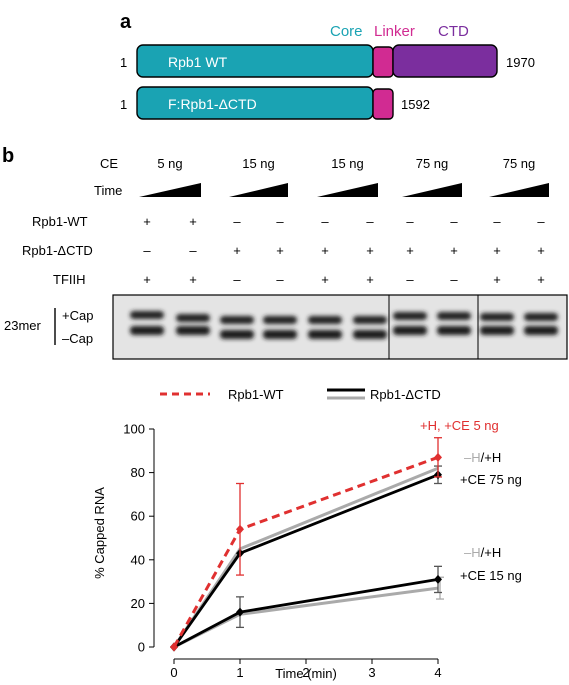 This screenshot has height=685, width=569. Describe the element at coordinates (325, 250) in the screenshot. I see `lane-sign-dctd-5: +` at that location.